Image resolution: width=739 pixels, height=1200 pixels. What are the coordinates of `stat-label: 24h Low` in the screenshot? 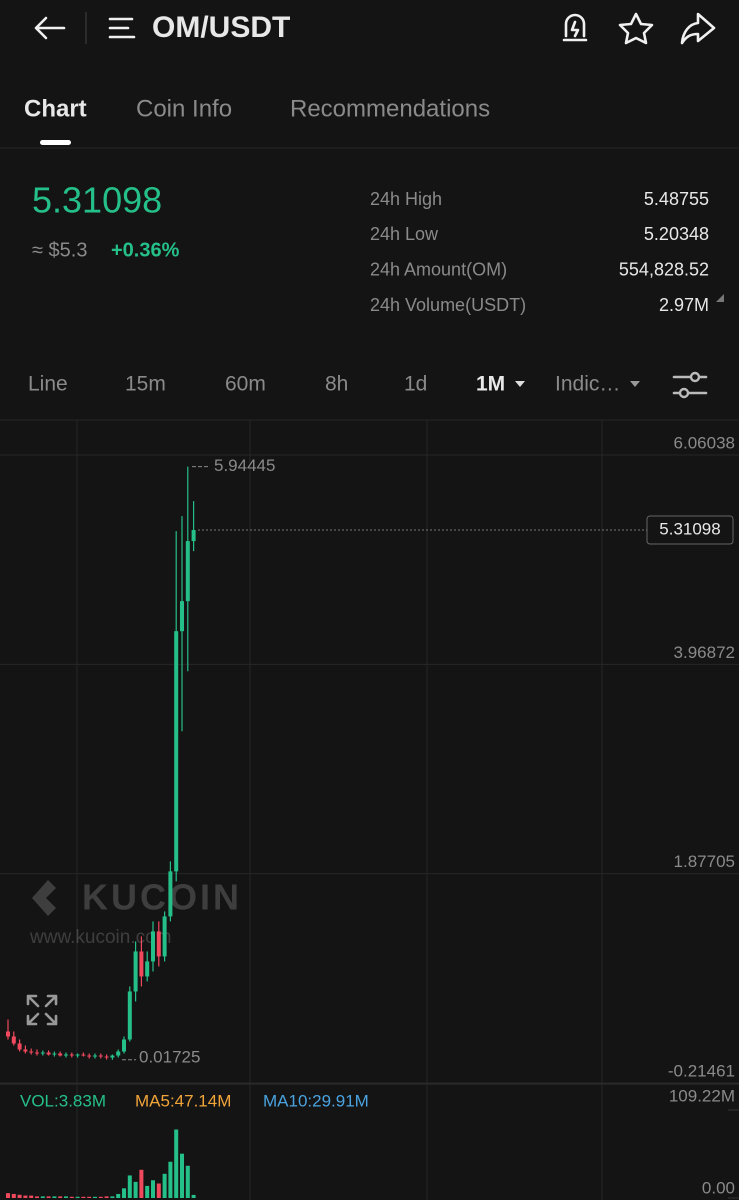 It's located at (404, 234).